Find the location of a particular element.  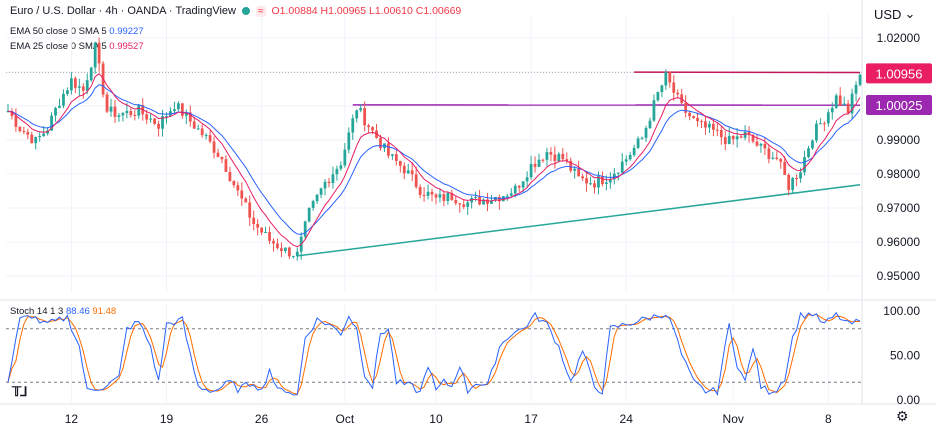

wave-icon: ≈ is located at coordinates (261, 11).